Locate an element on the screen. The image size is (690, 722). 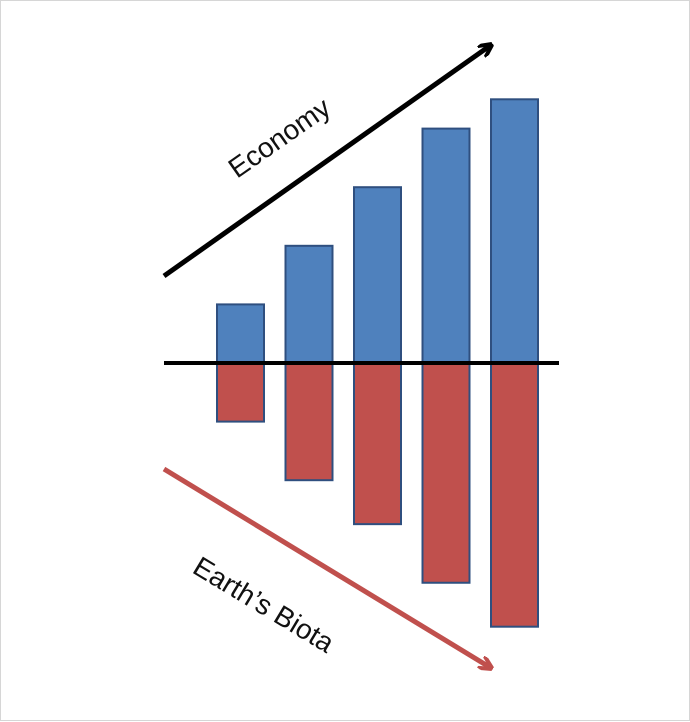
economy-label: Economy is located at coordinates (279, 138).